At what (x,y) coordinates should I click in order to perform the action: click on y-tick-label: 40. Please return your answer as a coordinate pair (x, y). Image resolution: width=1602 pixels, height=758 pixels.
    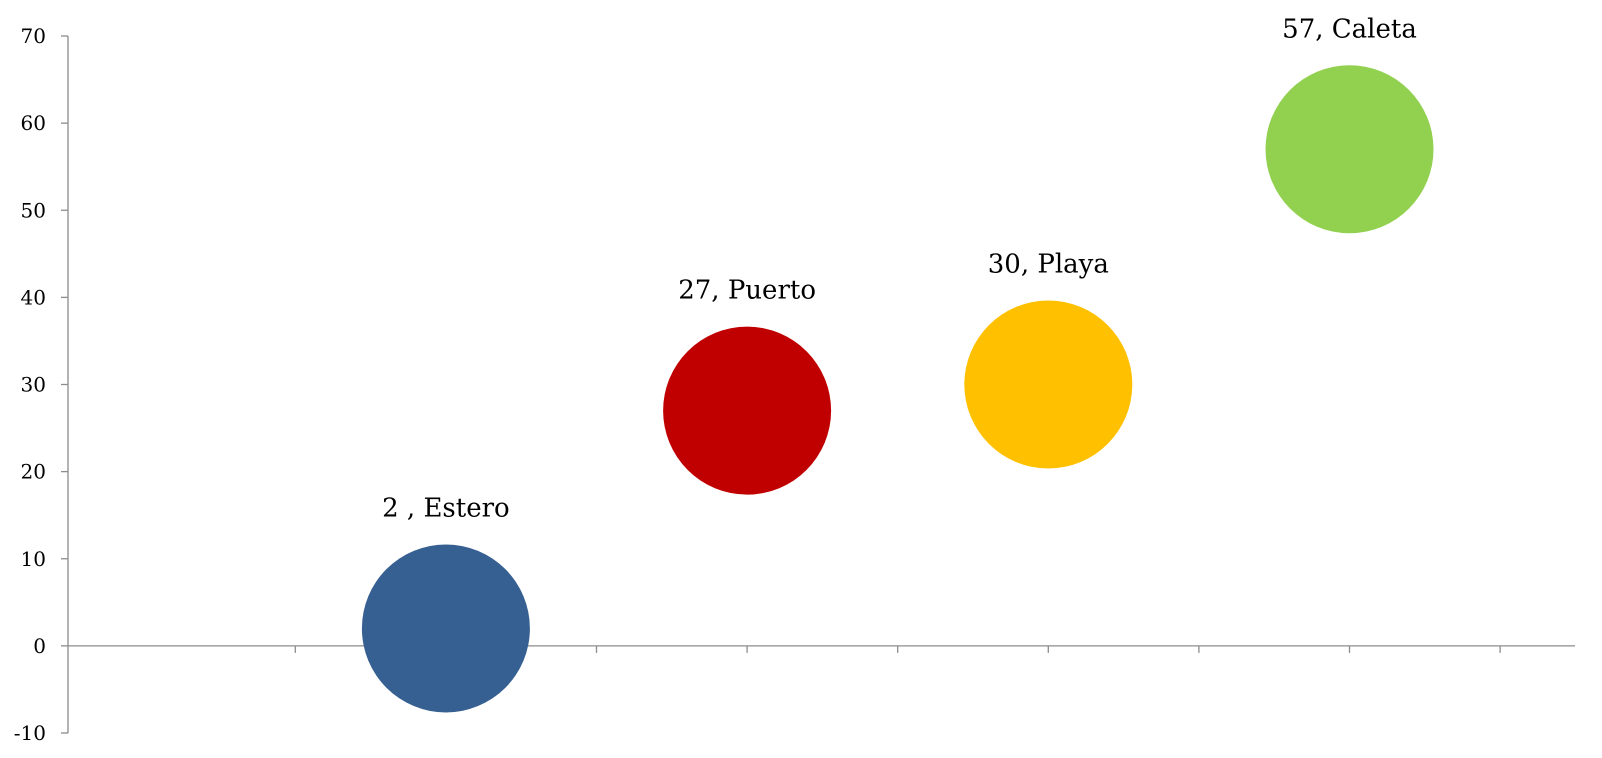
    Looking at the image, I should click on (33, 297).